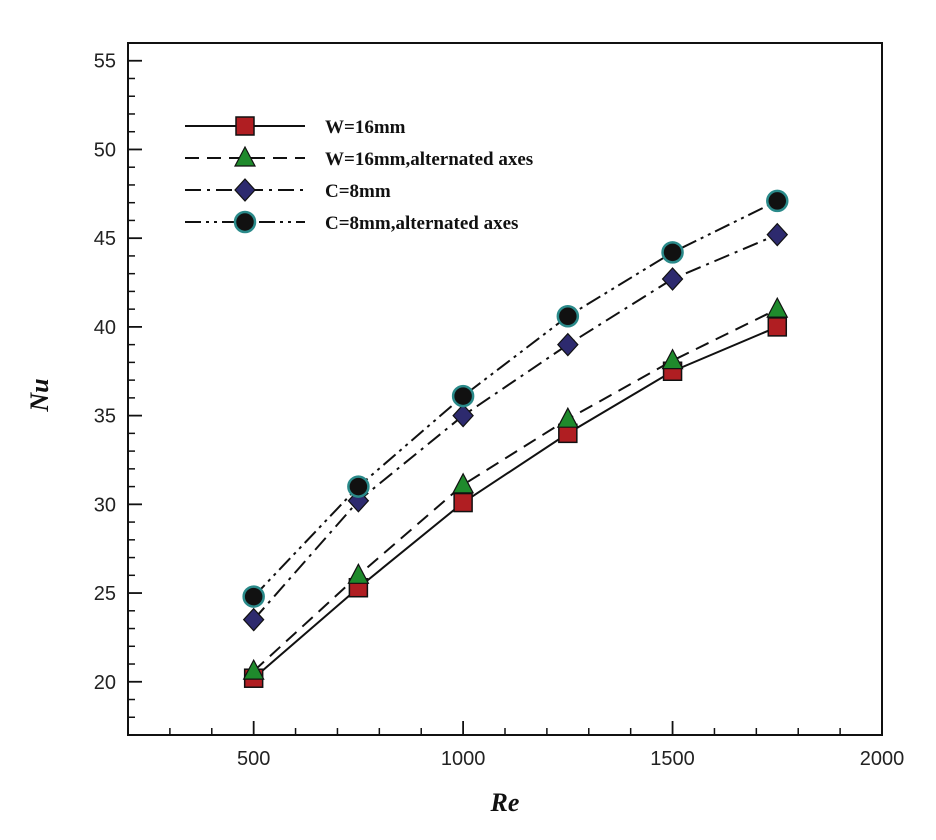 The width and height of the screenshot is (936, 840). I want to click on legend-label: W=16mm, so click(365, 127).